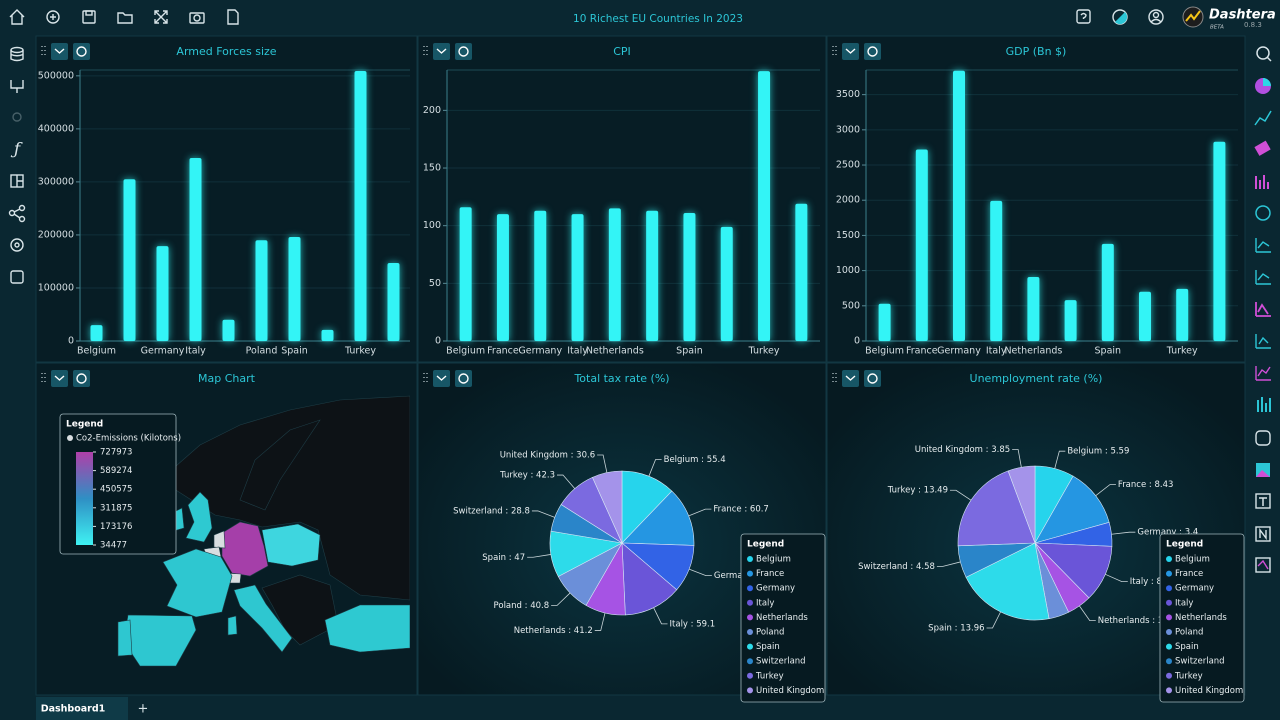 The image size is (1280, 720). Describe the element at coordinates (1263, 309) in the screenshot. I see `right-tools` at that location.